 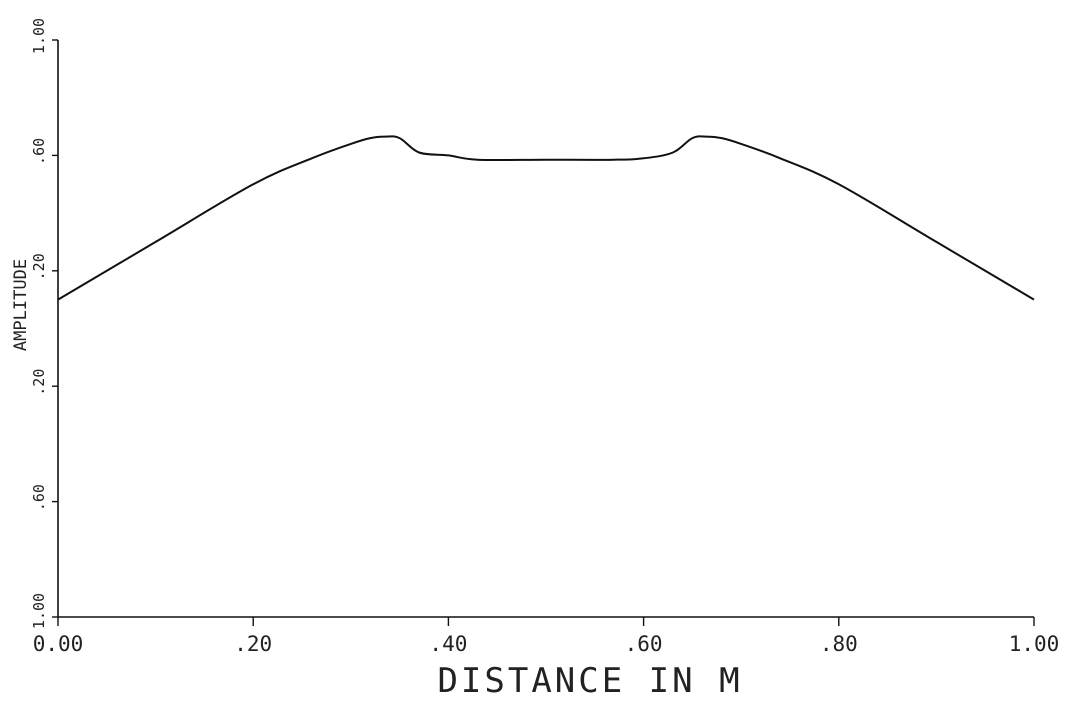 What do you see at coordinates (58, 644) in the screenshot?
I see `x-tick-label: 0.00` at bounding box center [58, 644].